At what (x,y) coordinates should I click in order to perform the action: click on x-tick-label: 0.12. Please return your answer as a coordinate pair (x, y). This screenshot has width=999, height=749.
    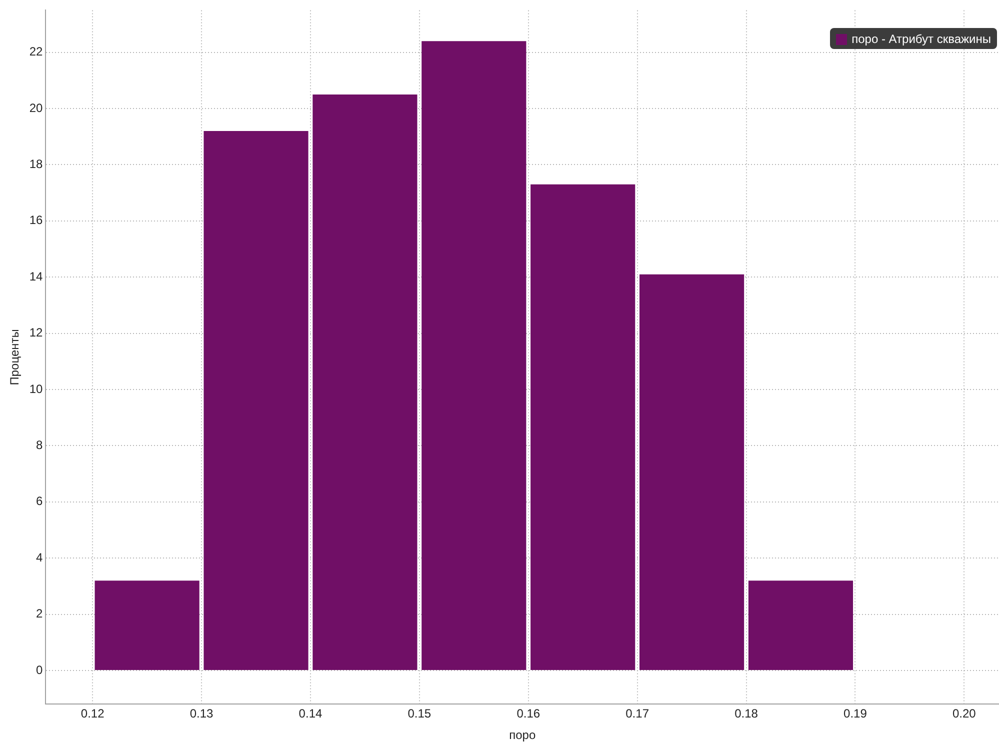
    Looking at the image, I should click on (92, 713).